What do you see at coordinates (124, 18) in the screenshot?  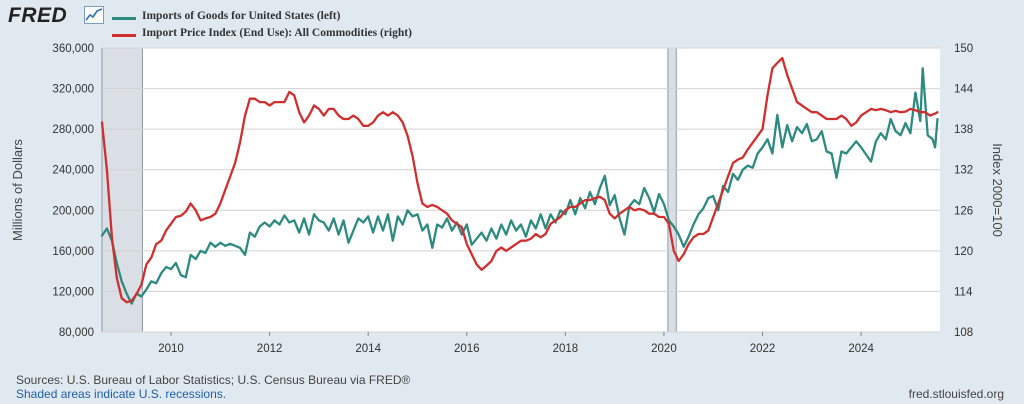 I see `legend-swatch-imports` at bounding box center [124, 18].